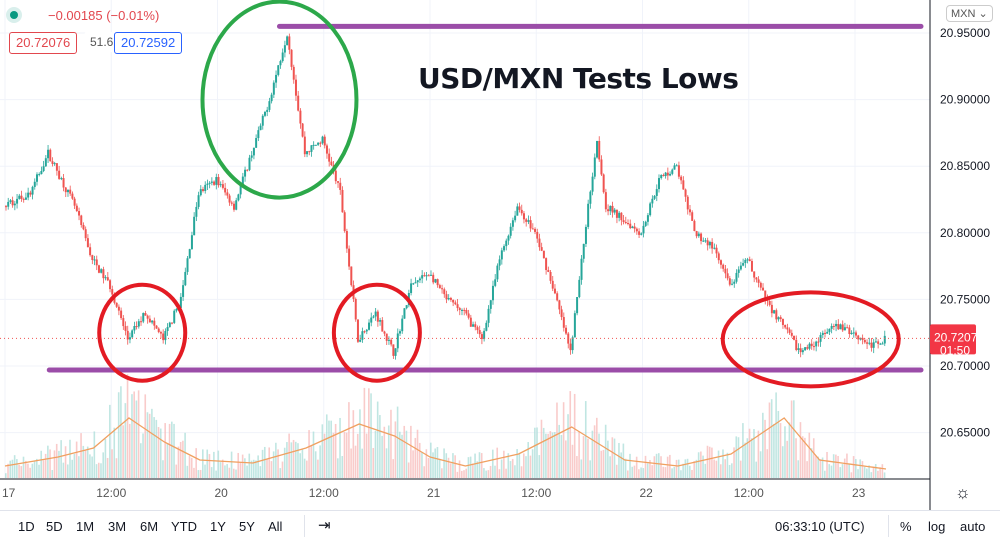 The width and height of the screenshot is (1000, 543). I want to click on goto-date-icon: ⇥, so click(324, 525).